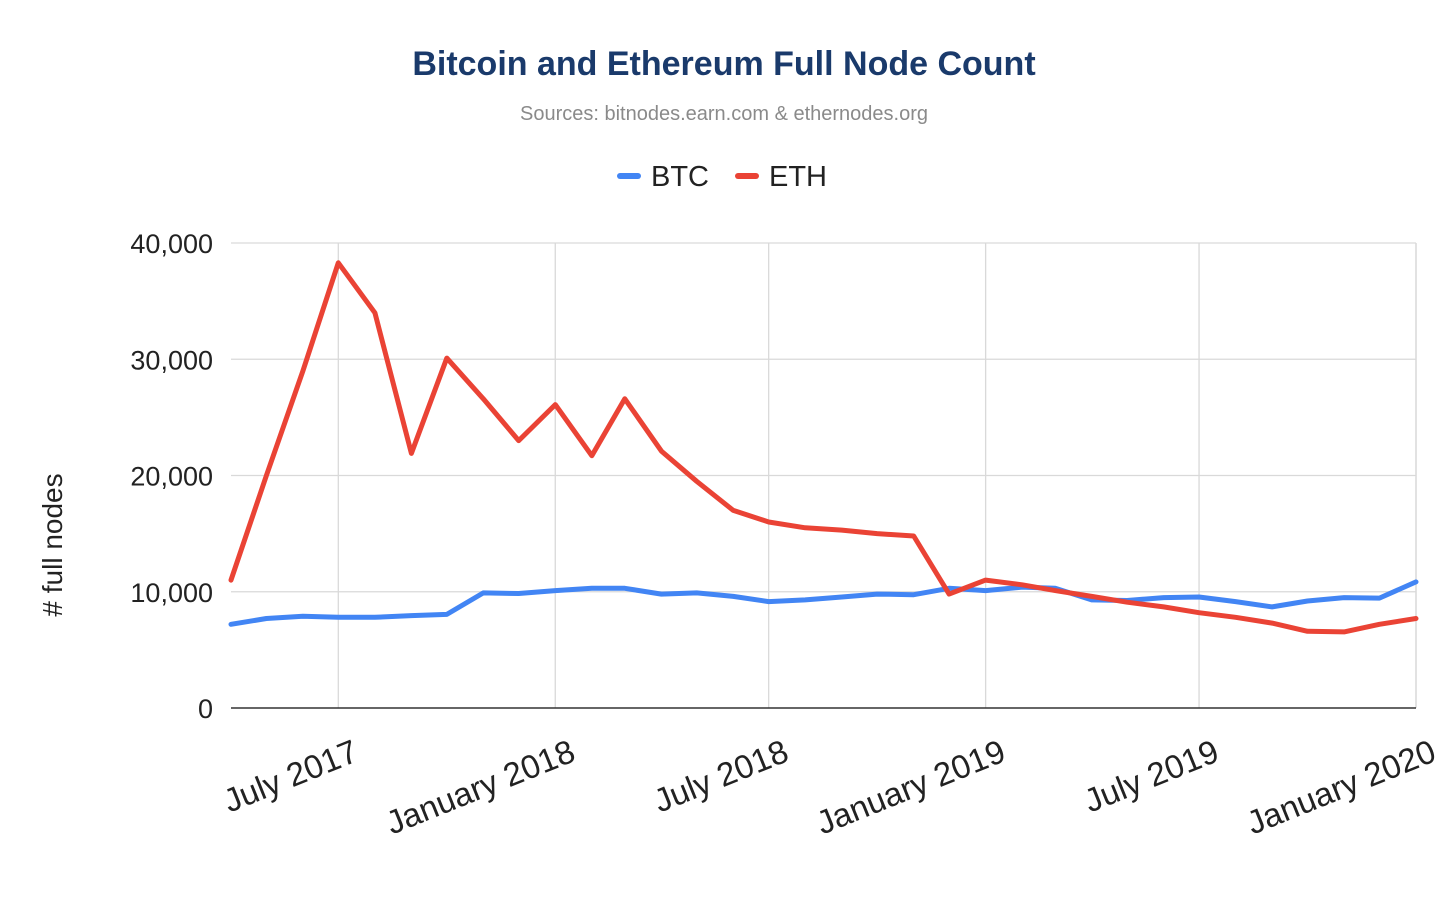  I want to click on y-tick-label: 40,000, so click(171, 244).